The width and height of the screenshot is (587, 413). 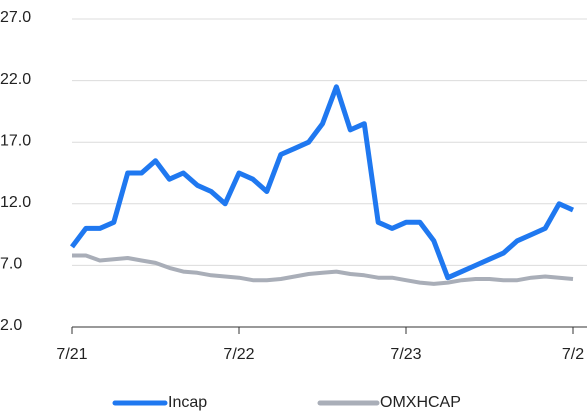 What do you see at coordinates (71, 354) in the screenshot?
I see `x-tick-label: 7/21` at bounding box center [71, 354].